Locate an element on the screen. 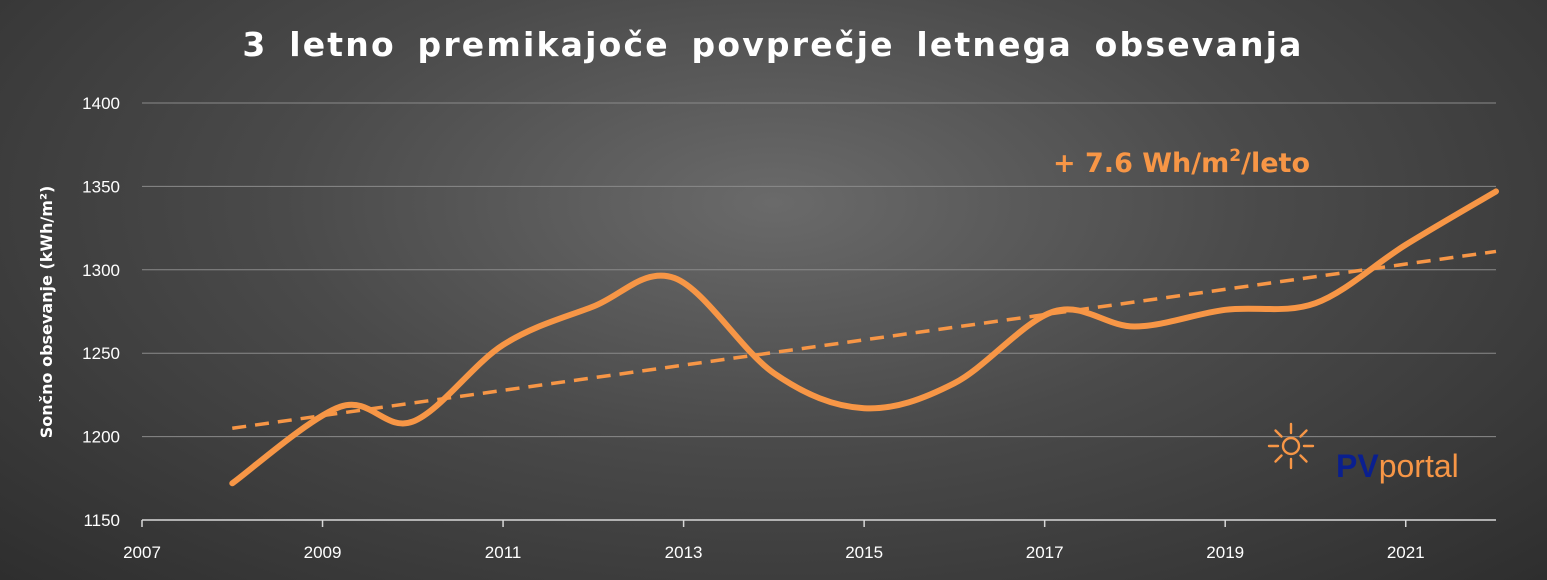 This screenshot has width=1547, height=580. y-tick-label: 1200 is located at coordinates (101, 437).